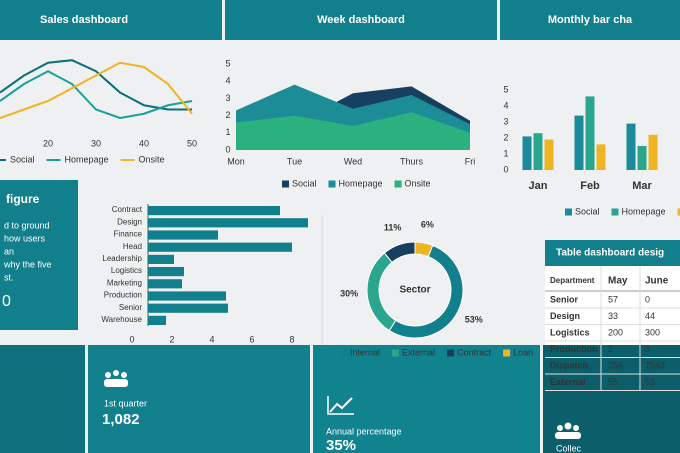  Describe the element at coordinates (610, 349) in the screenshot. I see `table-cell: 2` at that location.